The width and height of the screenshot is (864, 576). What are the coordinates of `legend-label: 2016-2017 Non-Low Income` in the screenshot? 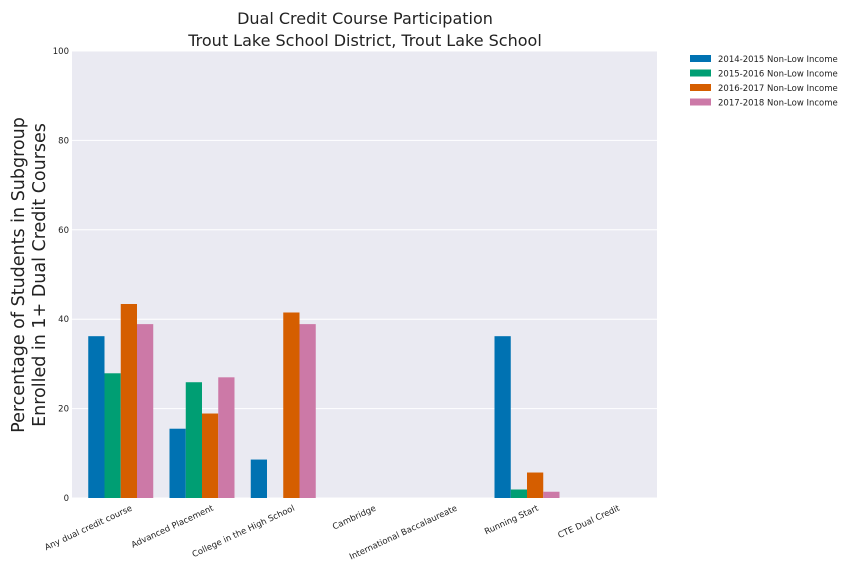 It's located at (778, 89).